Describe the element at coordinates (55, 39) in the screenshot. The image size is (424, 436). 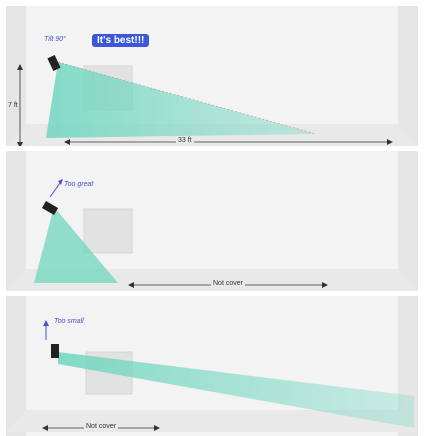
I see `angle-label: Tilt 90°` at that location.